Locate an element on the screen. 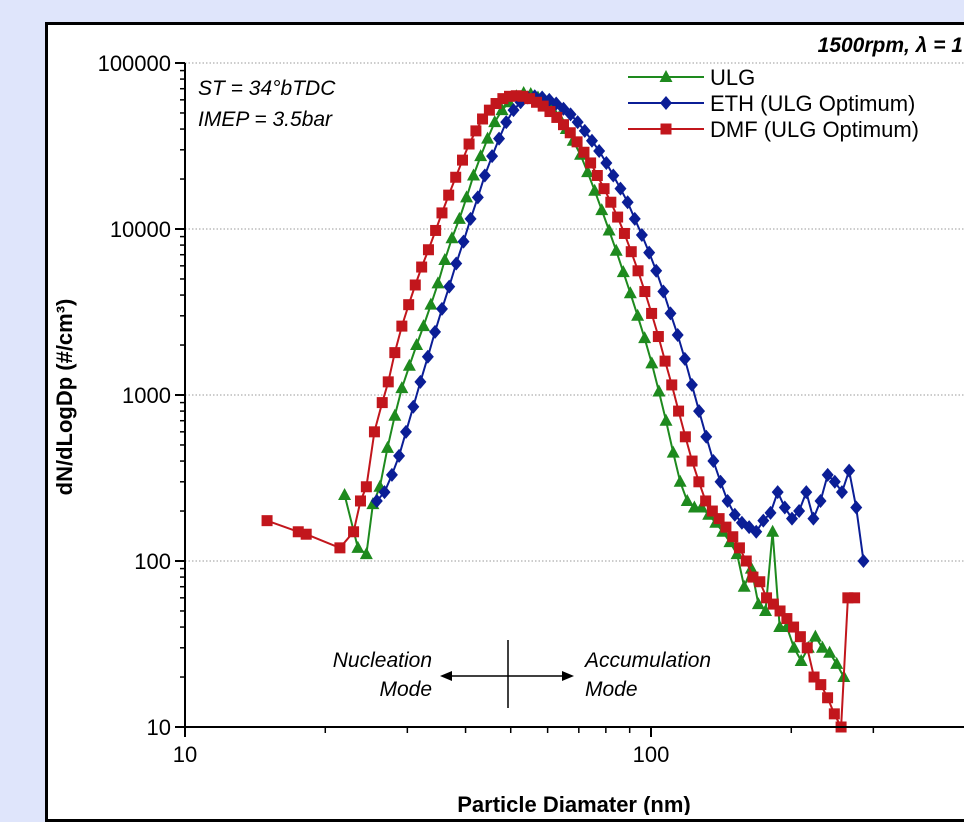 The width and height of the screenshot is (964, 822). x-tick-label: 10 is located at coordinates (185, 754).